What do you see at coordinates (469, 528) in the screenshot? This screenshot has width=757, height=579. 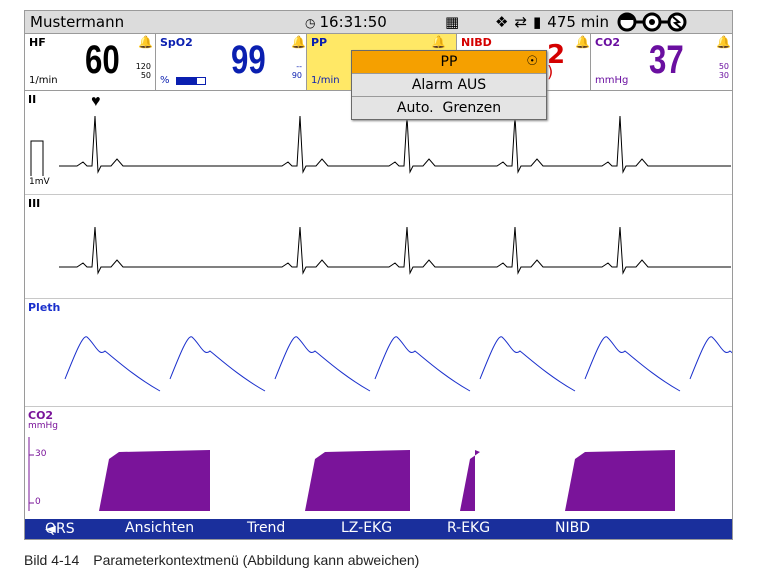 I see `menu-r-ekg: R-EKG` at bounding box center [469, 528].